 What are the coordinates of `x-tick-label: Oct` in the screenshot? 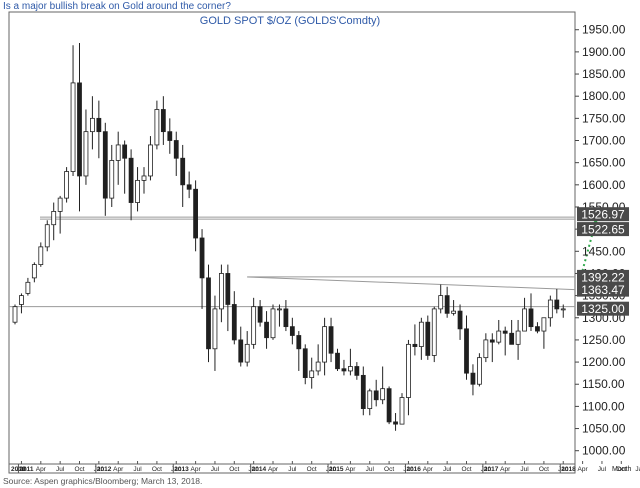 It's located at (79, 469).